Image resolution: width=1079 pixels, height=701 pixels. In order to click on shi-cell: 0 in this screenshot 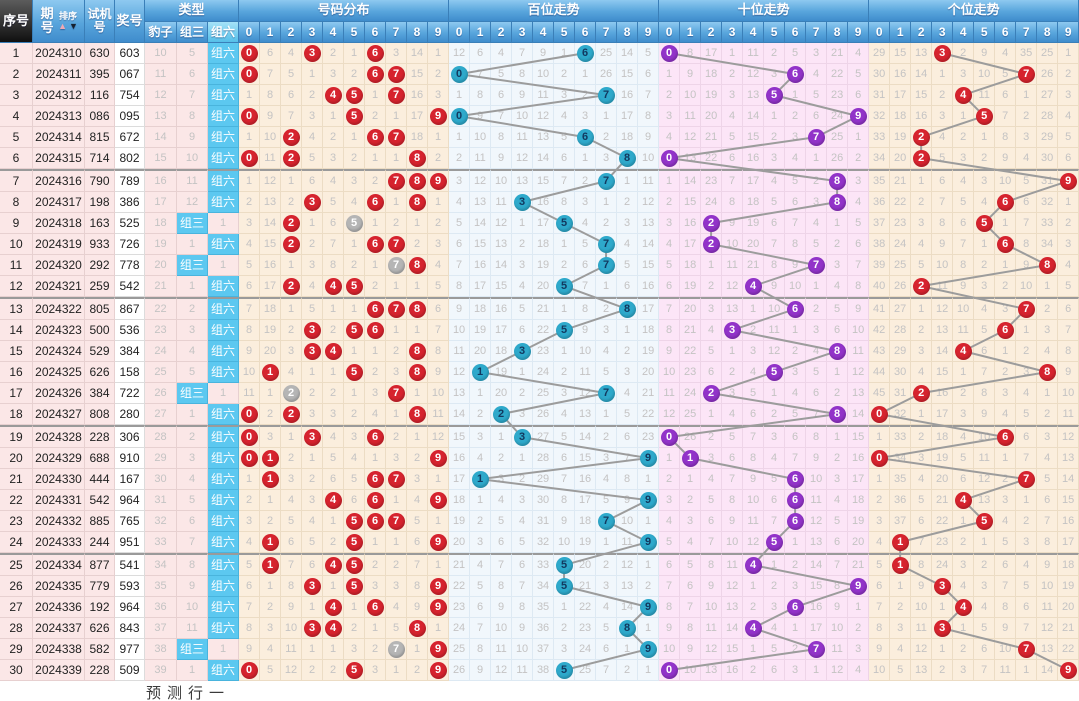, I will do `click(670, 670)`.